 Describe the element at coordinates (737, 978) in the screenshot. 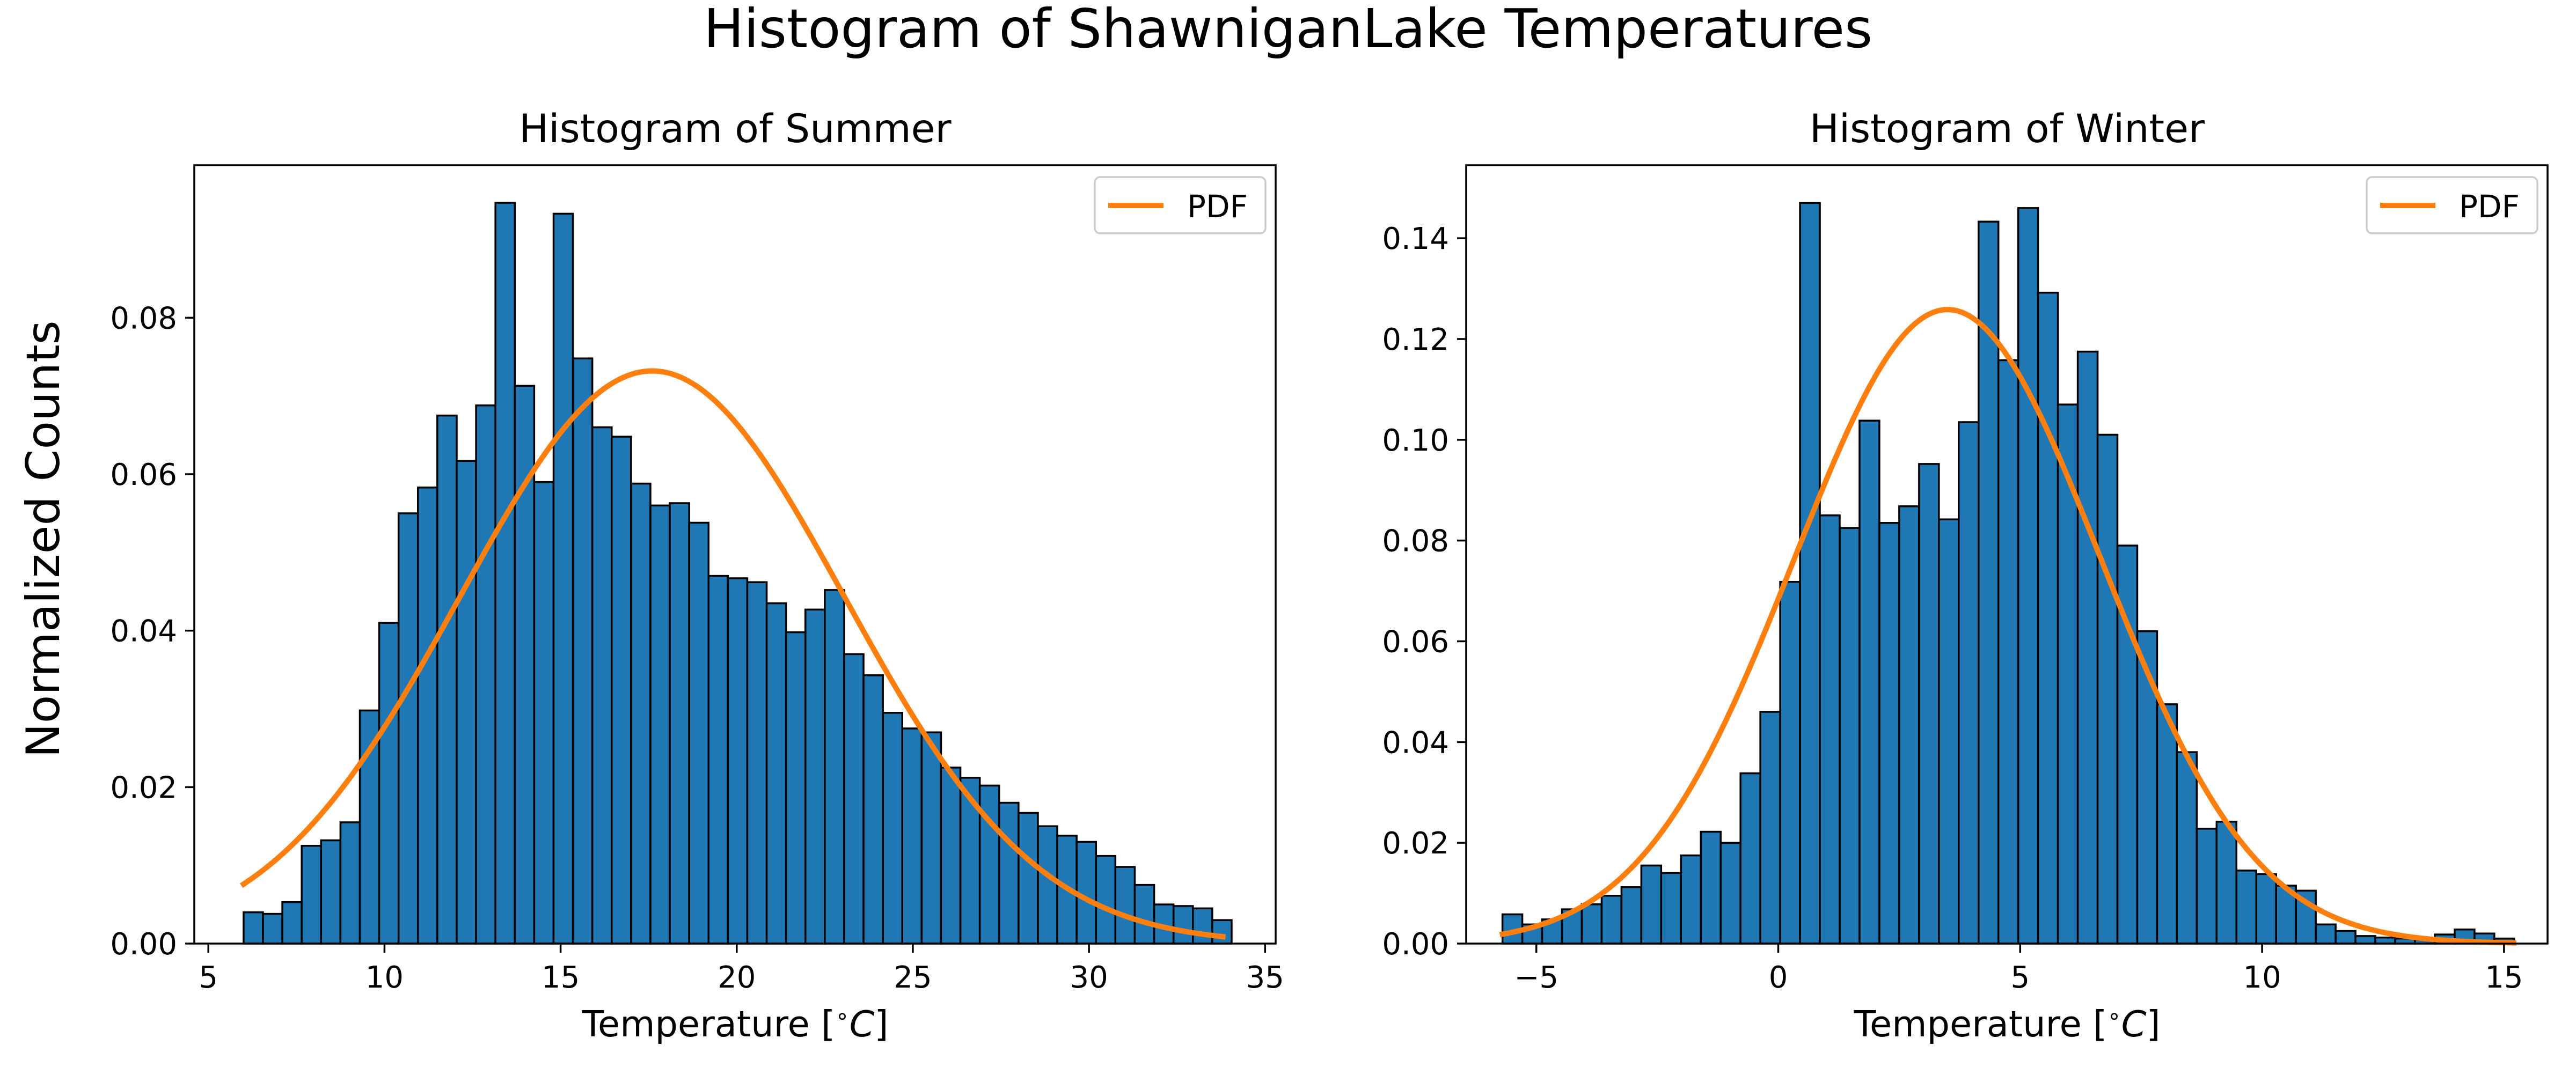

I see `x-tick-label: 20` at that location.